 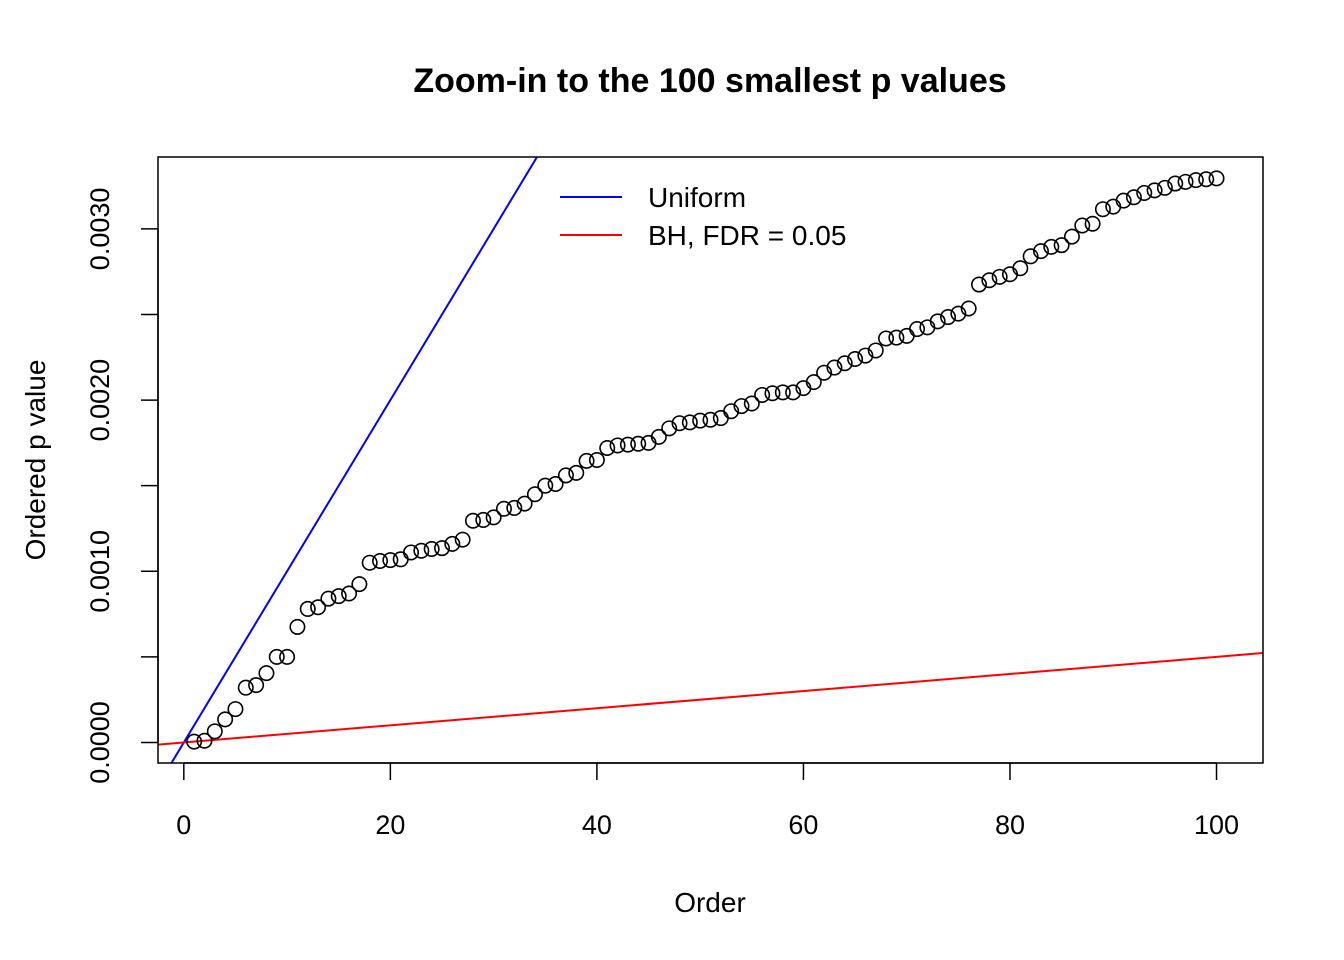 I want to click on x-tick-label: 40, so click(x=597, y=825).